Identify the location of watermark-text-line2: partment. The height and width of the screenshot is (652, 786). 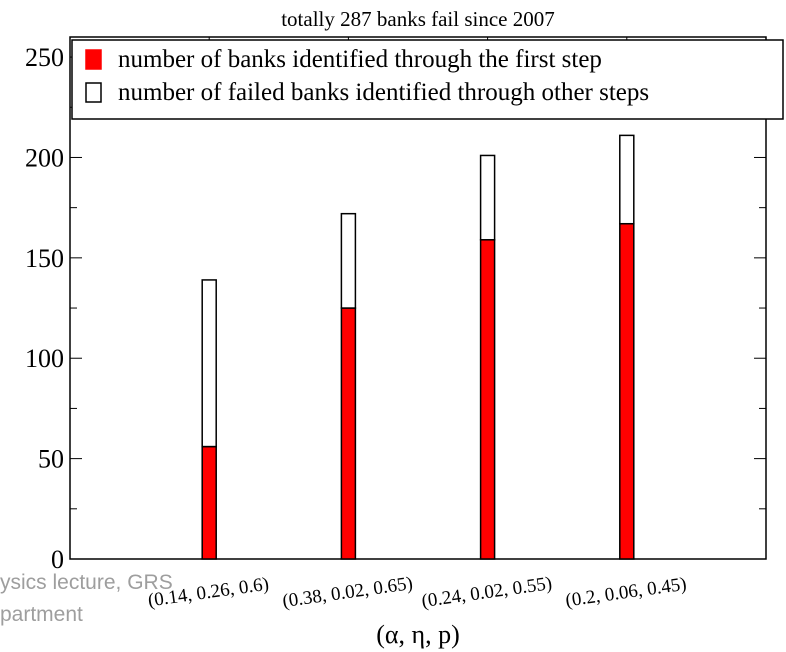
(41, 614).